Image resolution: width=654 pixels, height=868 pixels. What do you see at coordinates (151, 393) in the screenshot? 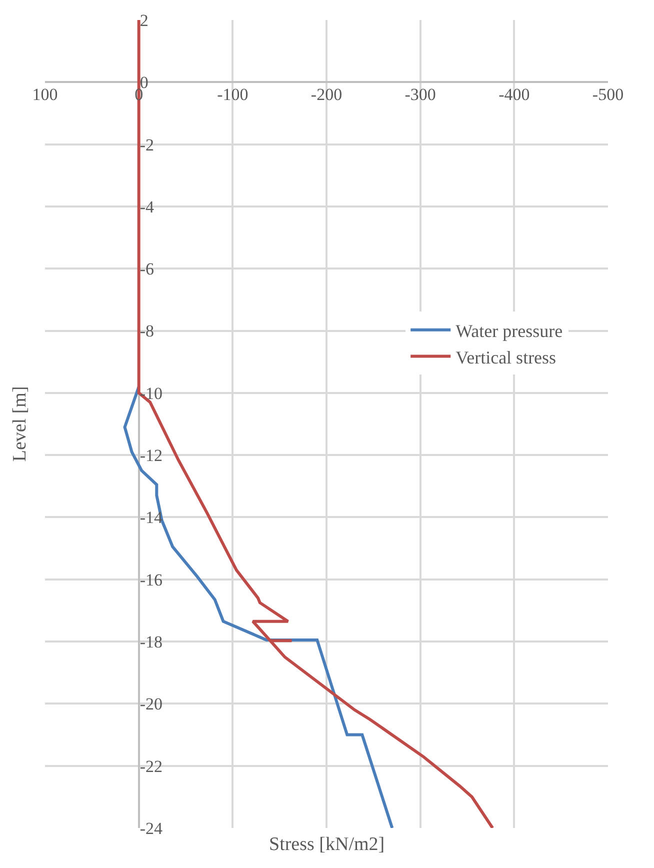
I see `y-tick-label: -10` at bounding box center [151, 393].